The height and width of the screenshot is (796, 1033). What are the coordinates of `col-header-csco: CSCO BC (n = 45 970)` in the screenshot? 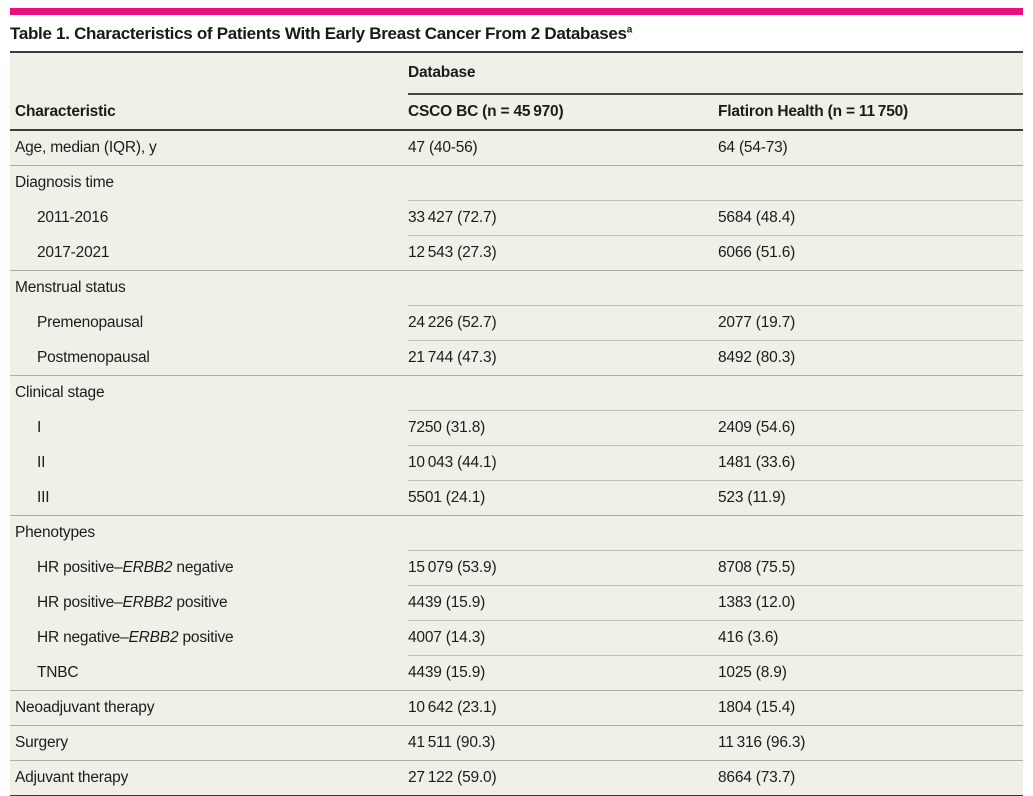 It's located at (563, 112).